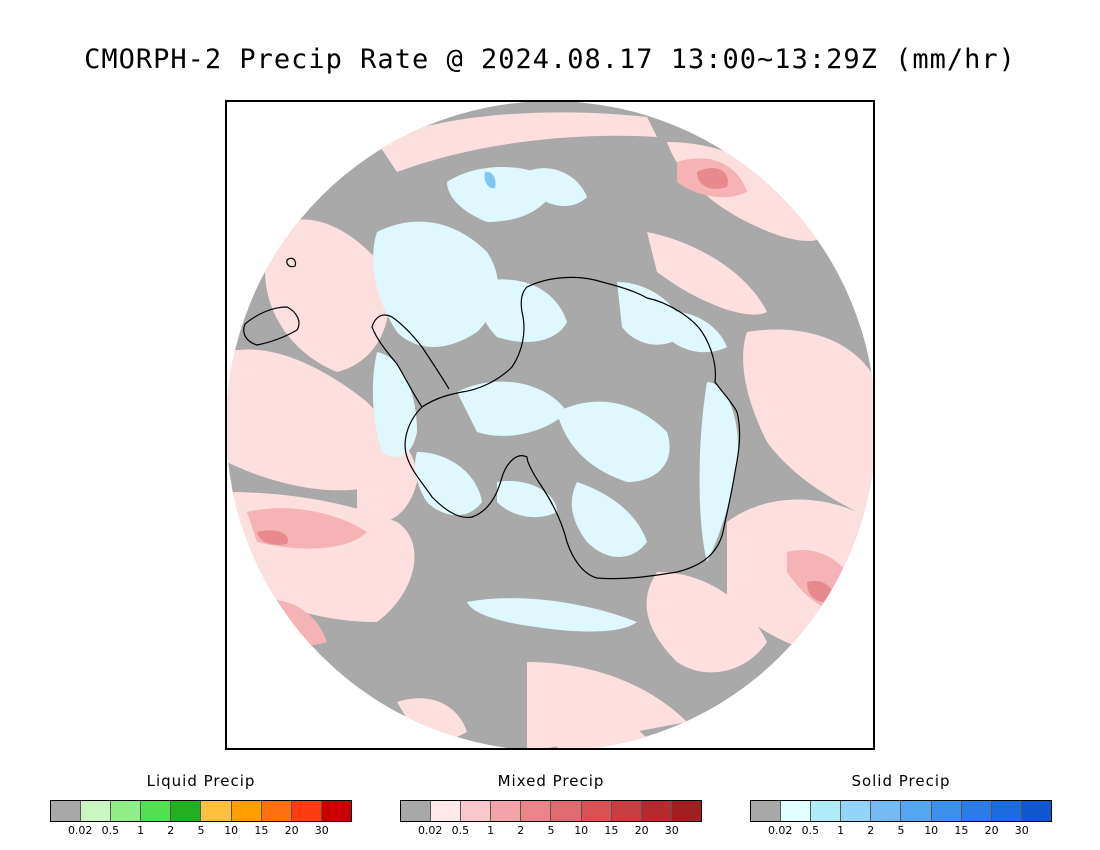 The width and height of the screenshot is (1100, 850). What do you see at coordinates (901, 781) in the screenshot?
I see `legend-title: Solid Precip` at bounding box center [901, 781].